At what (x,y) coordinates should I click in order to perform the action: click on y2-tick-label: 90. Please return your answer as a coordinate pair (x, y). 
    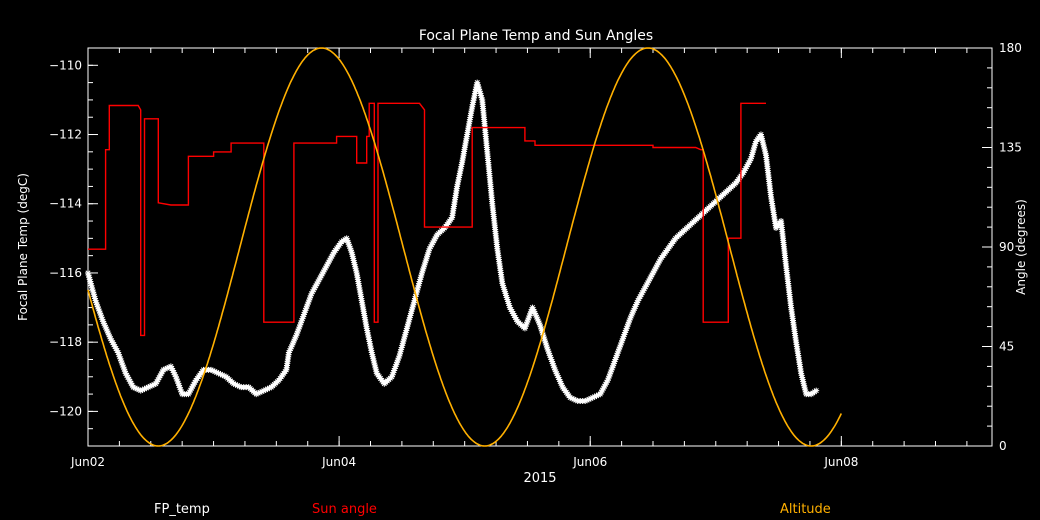
    Looking at the image, I should click on (1006, 247).